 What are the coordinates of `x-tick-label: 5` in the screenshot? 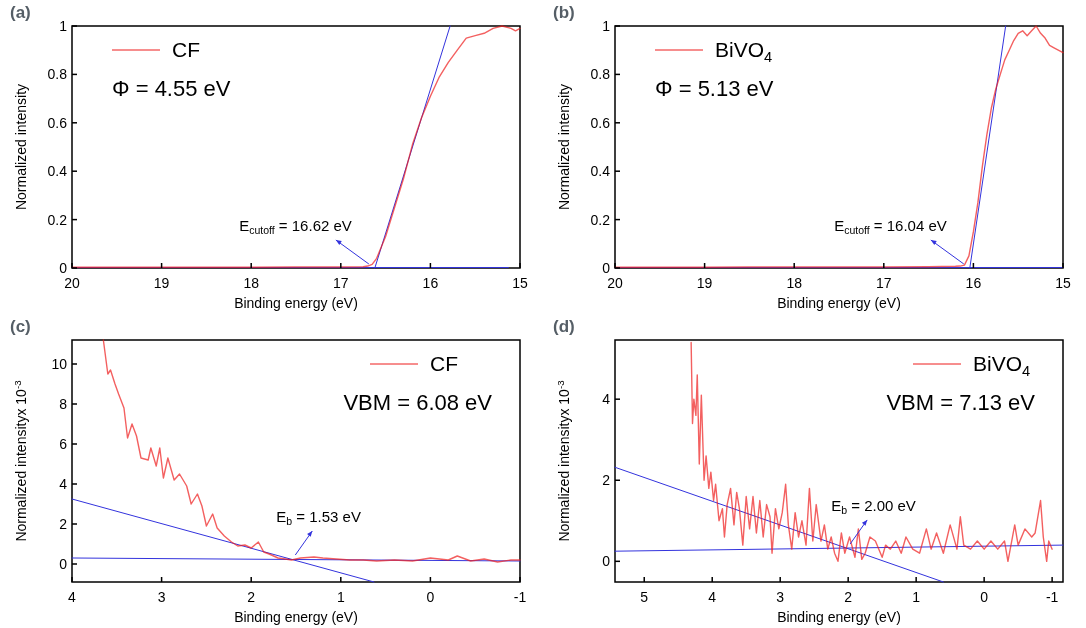 It's located at (644, 597).